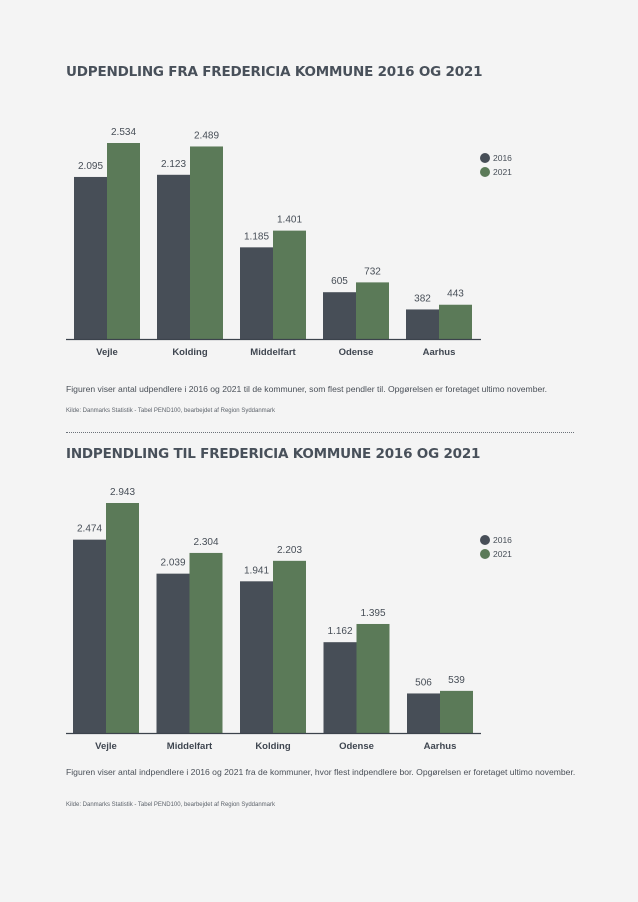 This screenshot has height=902, width=638. What do you see at coordinates (90, 166) in the screenshot?
I see `data-label-2016-vejle: 2.095` at bounding box center [90, 166].